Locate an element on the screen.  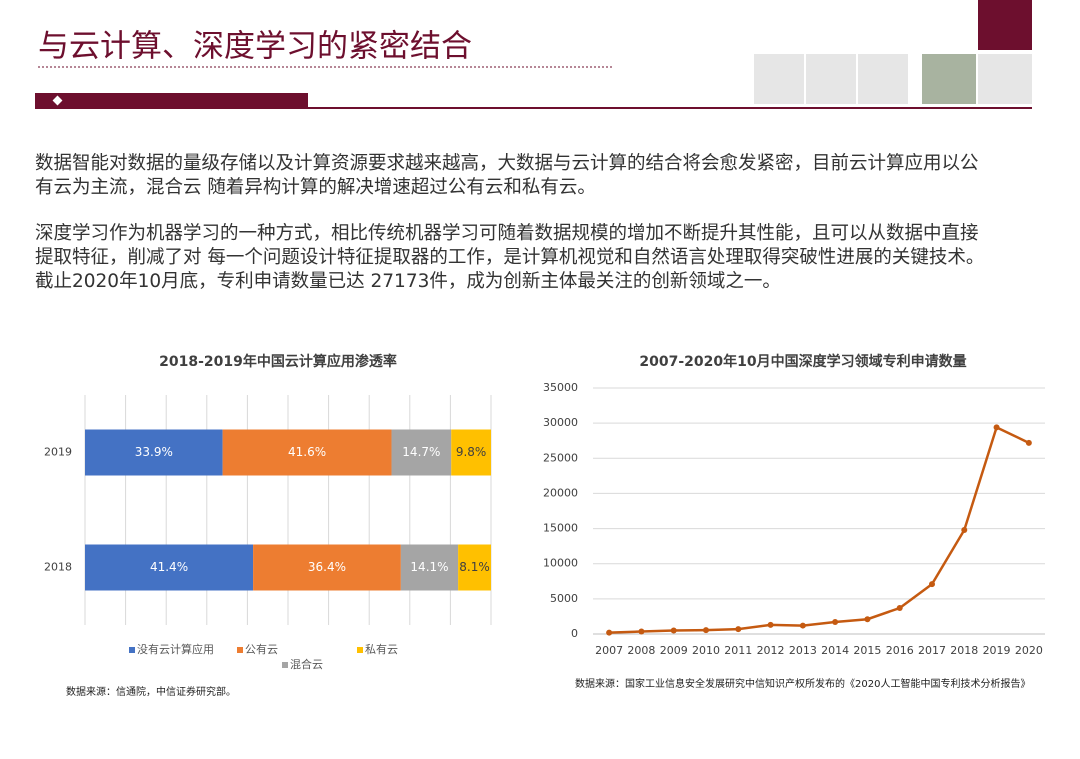
y-tick-label: 20000 is located at coordinates (560, 492).